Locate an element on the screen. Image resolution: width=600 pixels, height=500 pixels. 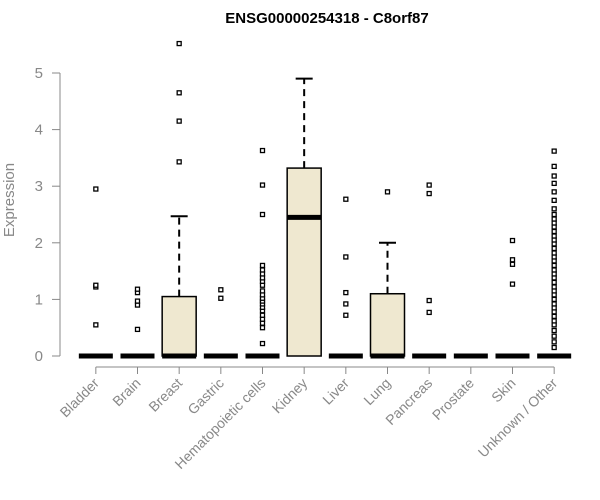
box-pancreas is located at coordinates (429, 270).